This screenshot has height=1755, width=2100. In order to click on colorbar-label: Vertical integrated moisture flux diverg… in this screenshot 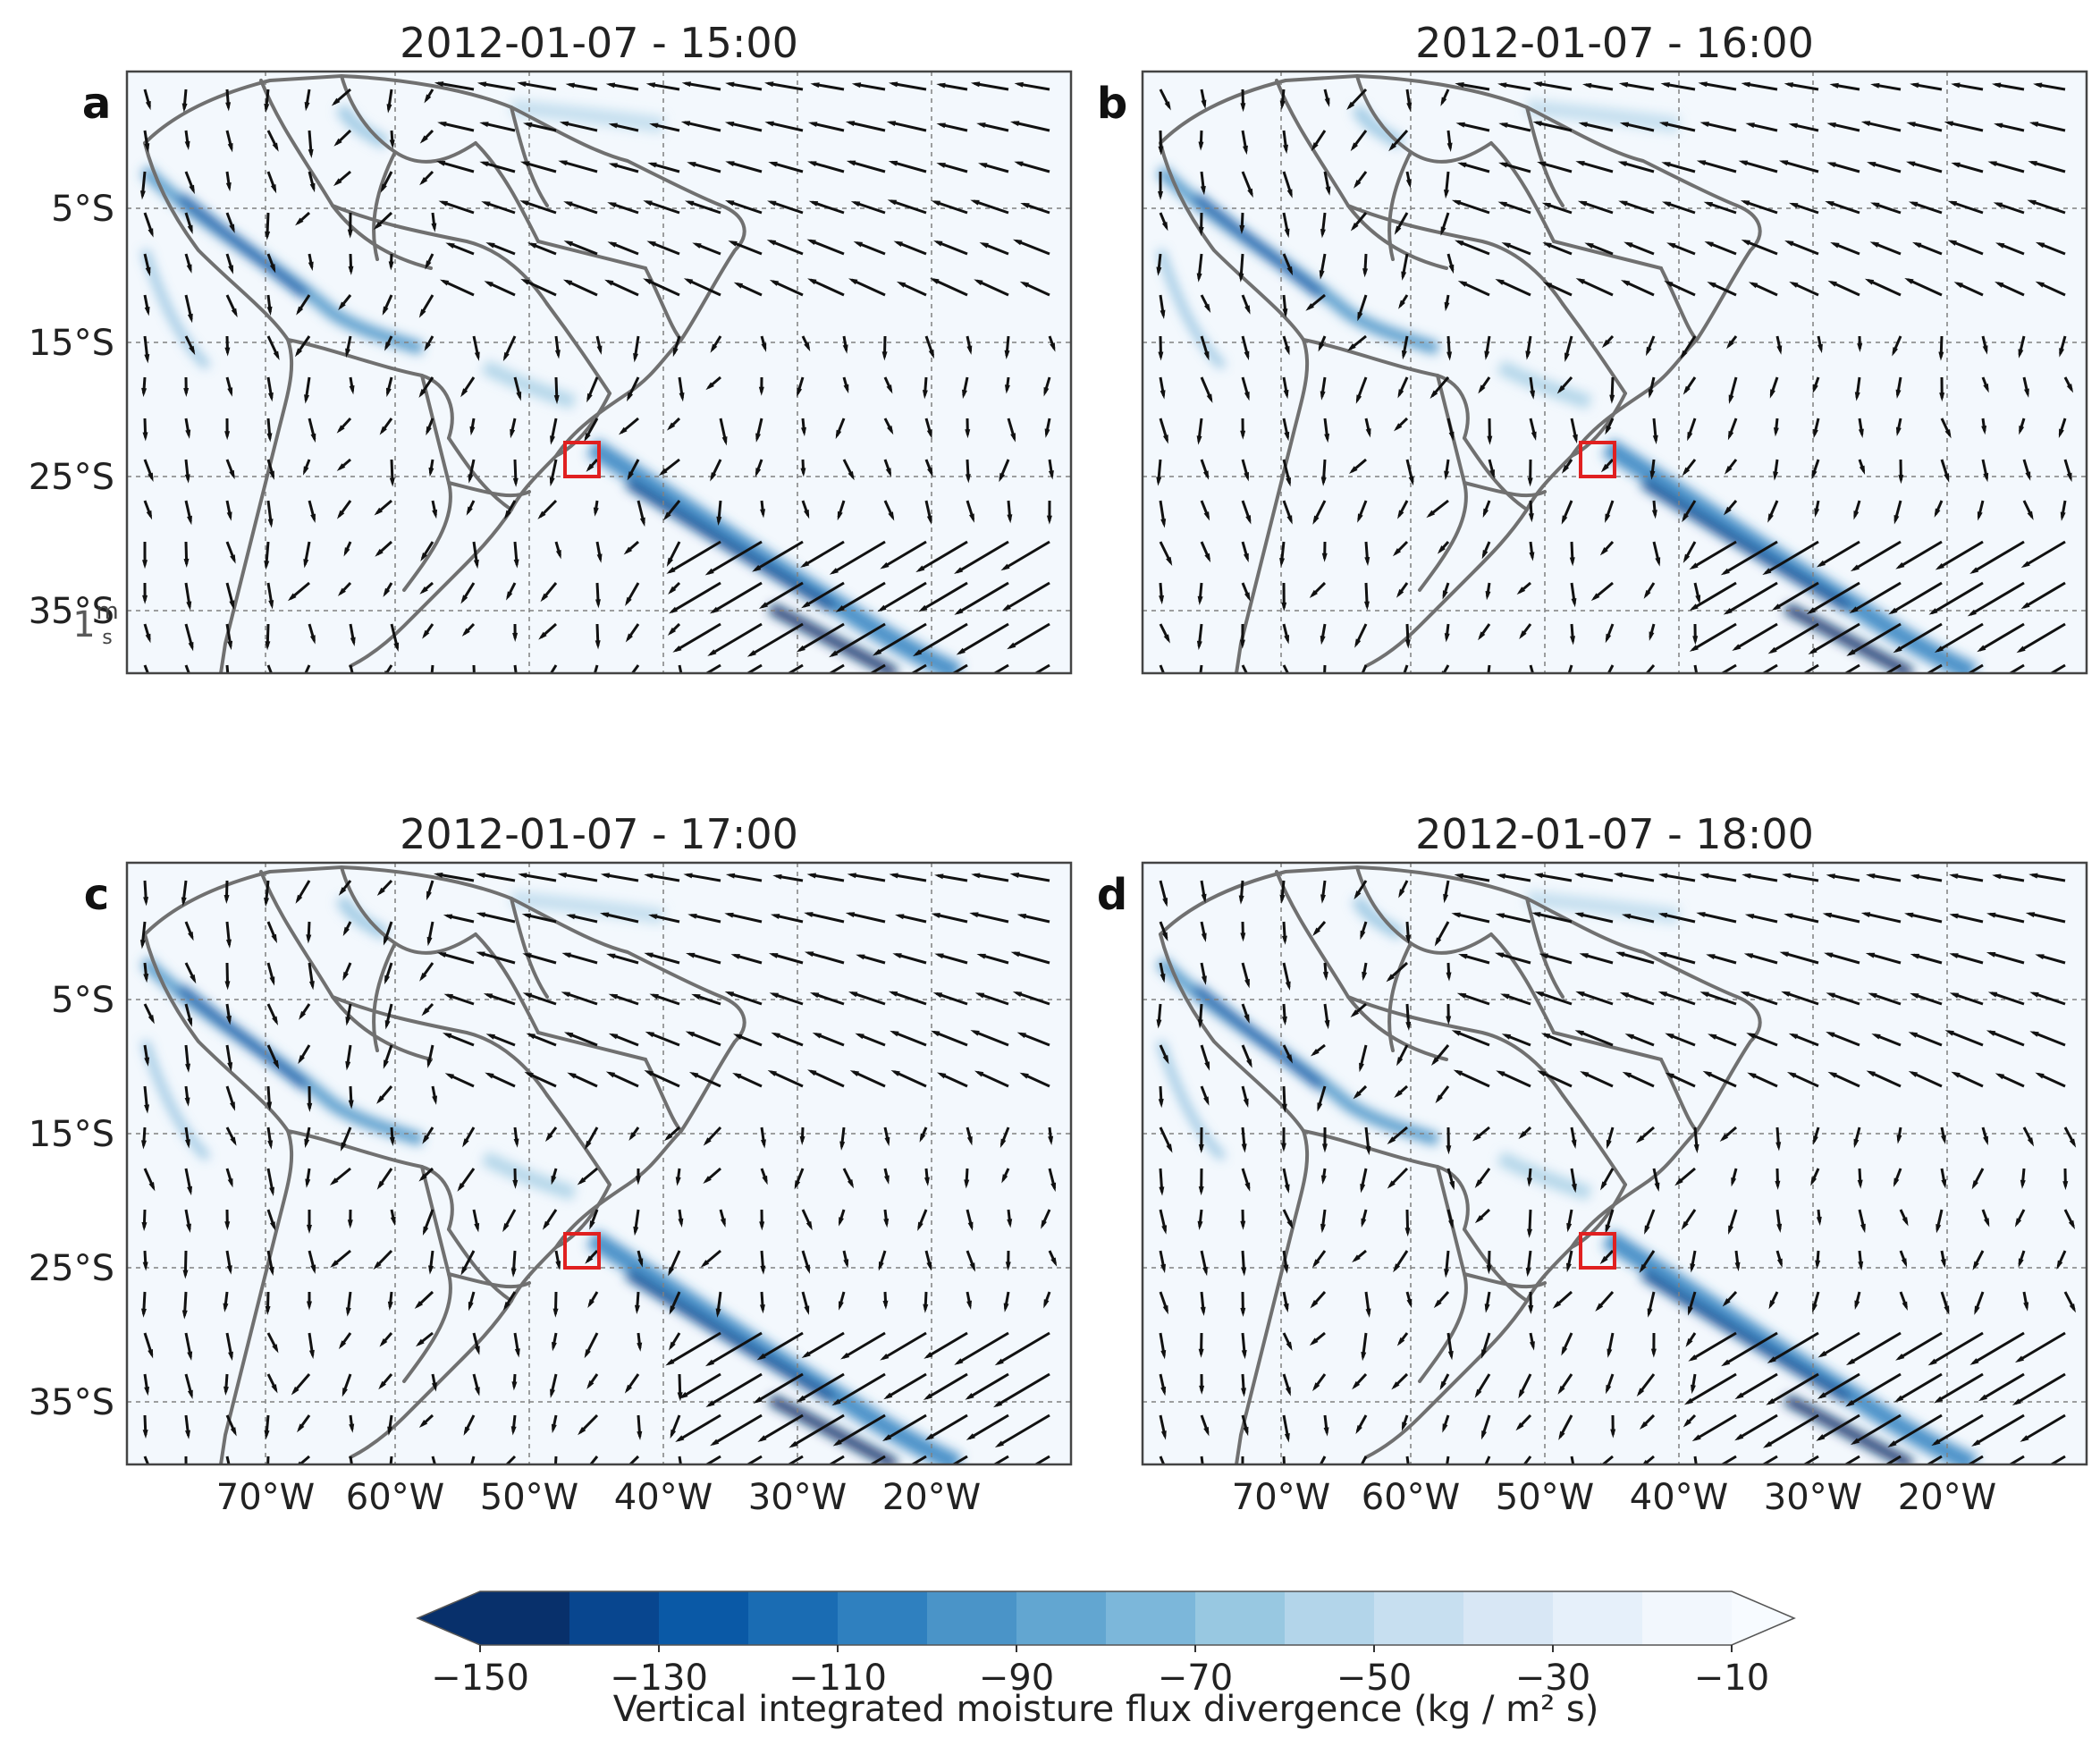, I will do `click(1106, 1709)`.